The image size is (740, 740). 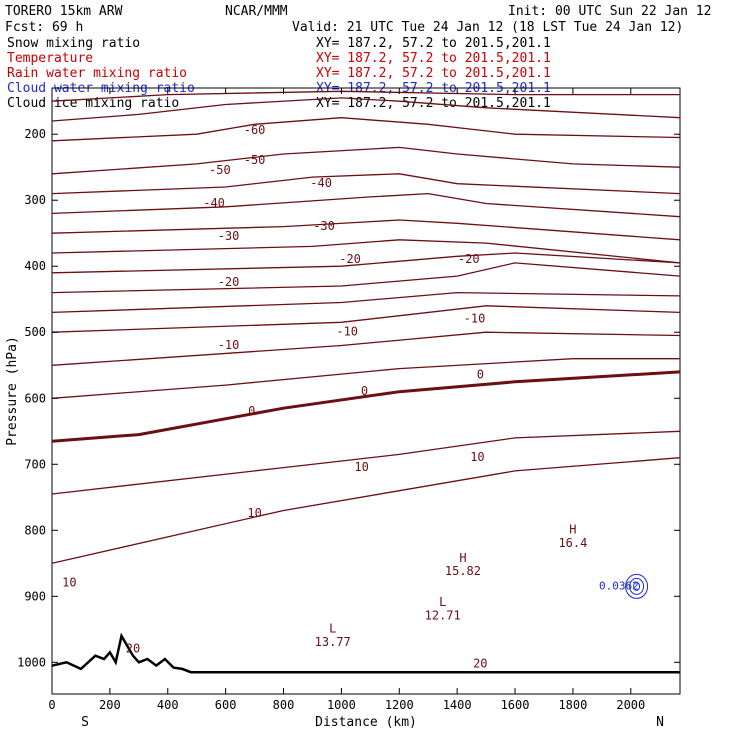 I want to click on model-label: TORERO 15km ARW, so click(x=64, y=11).